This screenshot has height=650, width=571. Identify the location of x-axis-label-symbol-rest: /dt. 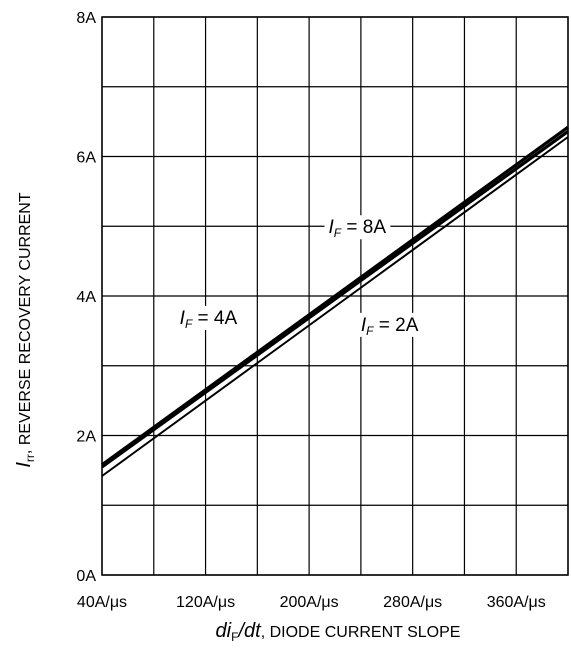
(249, 631).